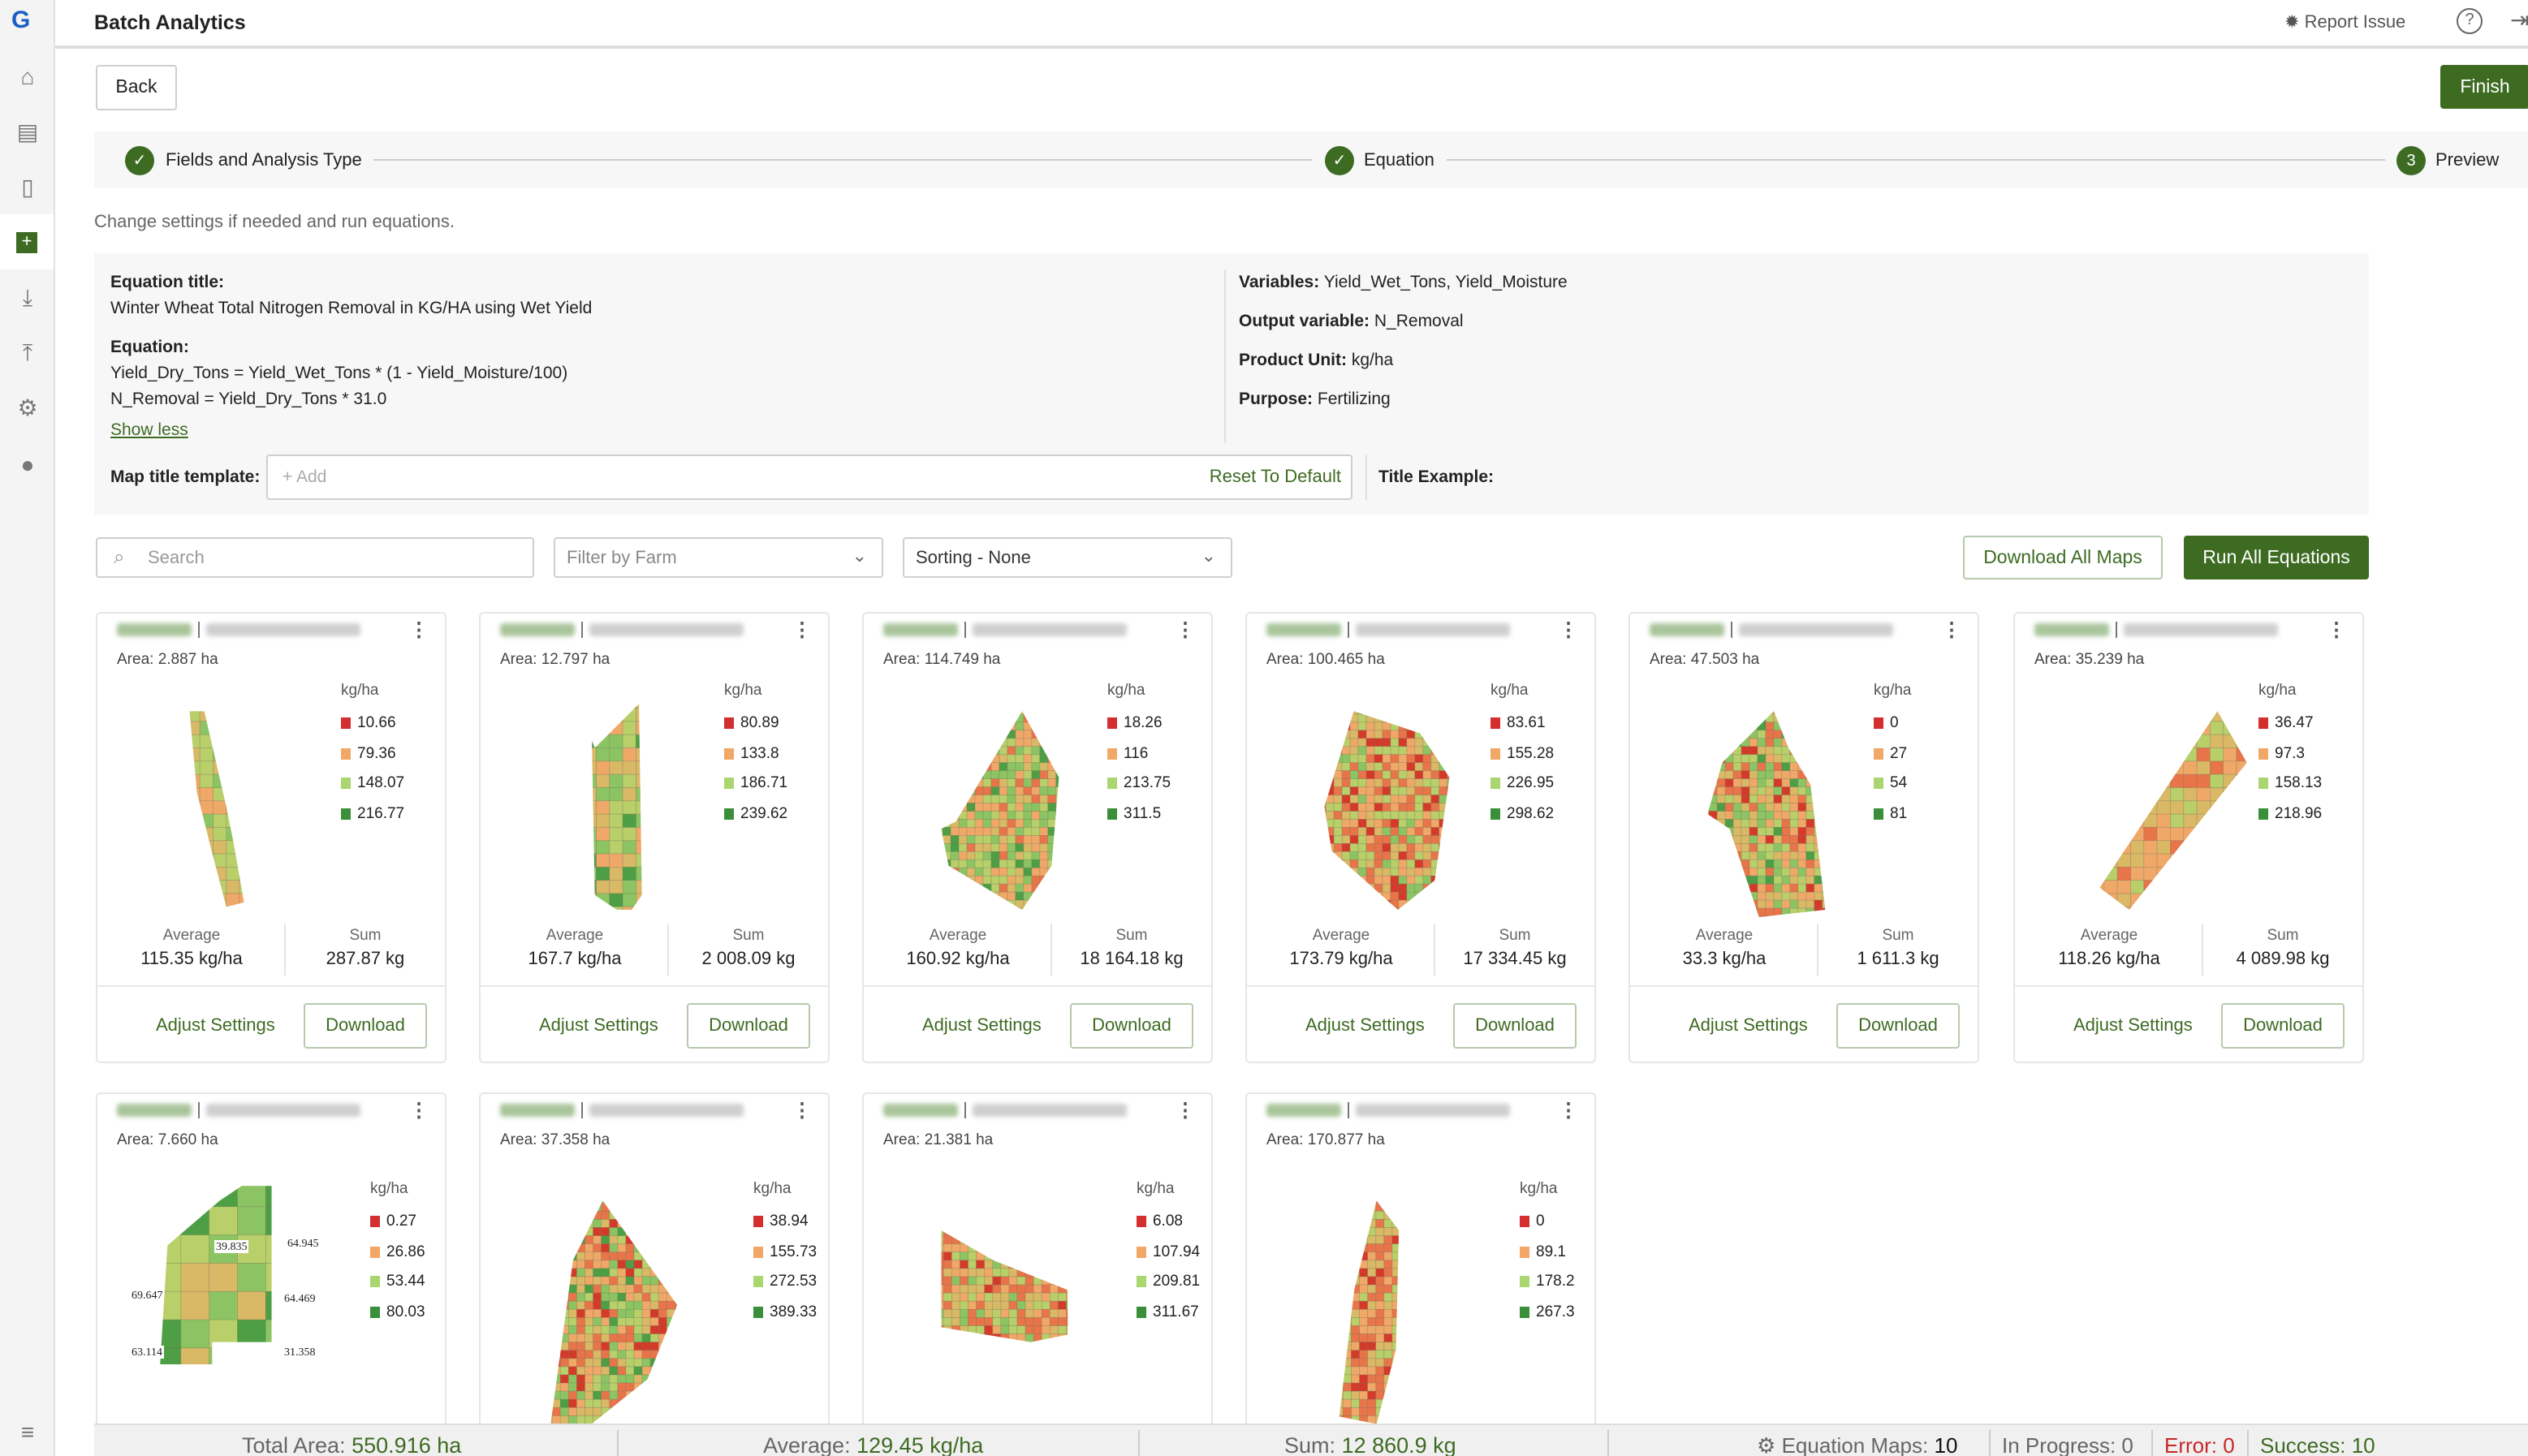 The height and width of the screenshot is (1456, 2528). Describe the element at coordinates (1067, 558) in the screenshot. I see `sorting-dropdown: Sorting - None ⌄` at that location.